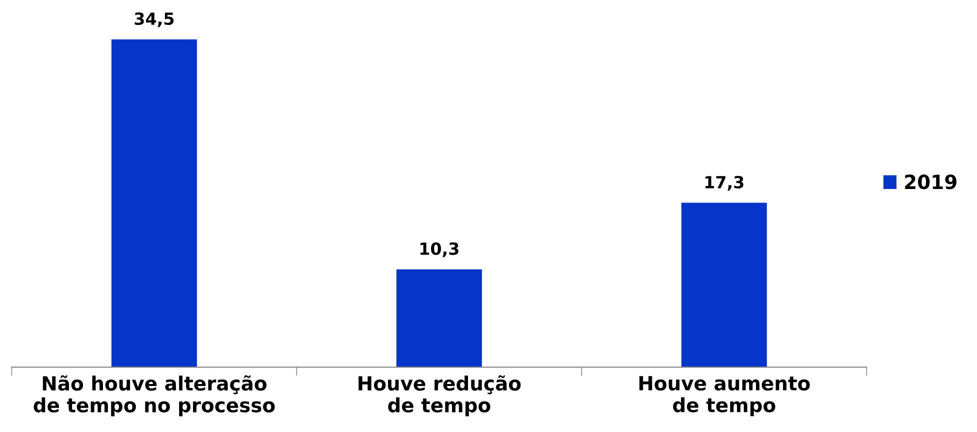  I want to click on x-tick-label: Não houve alteração de tempo no processo, so click(154, 395).